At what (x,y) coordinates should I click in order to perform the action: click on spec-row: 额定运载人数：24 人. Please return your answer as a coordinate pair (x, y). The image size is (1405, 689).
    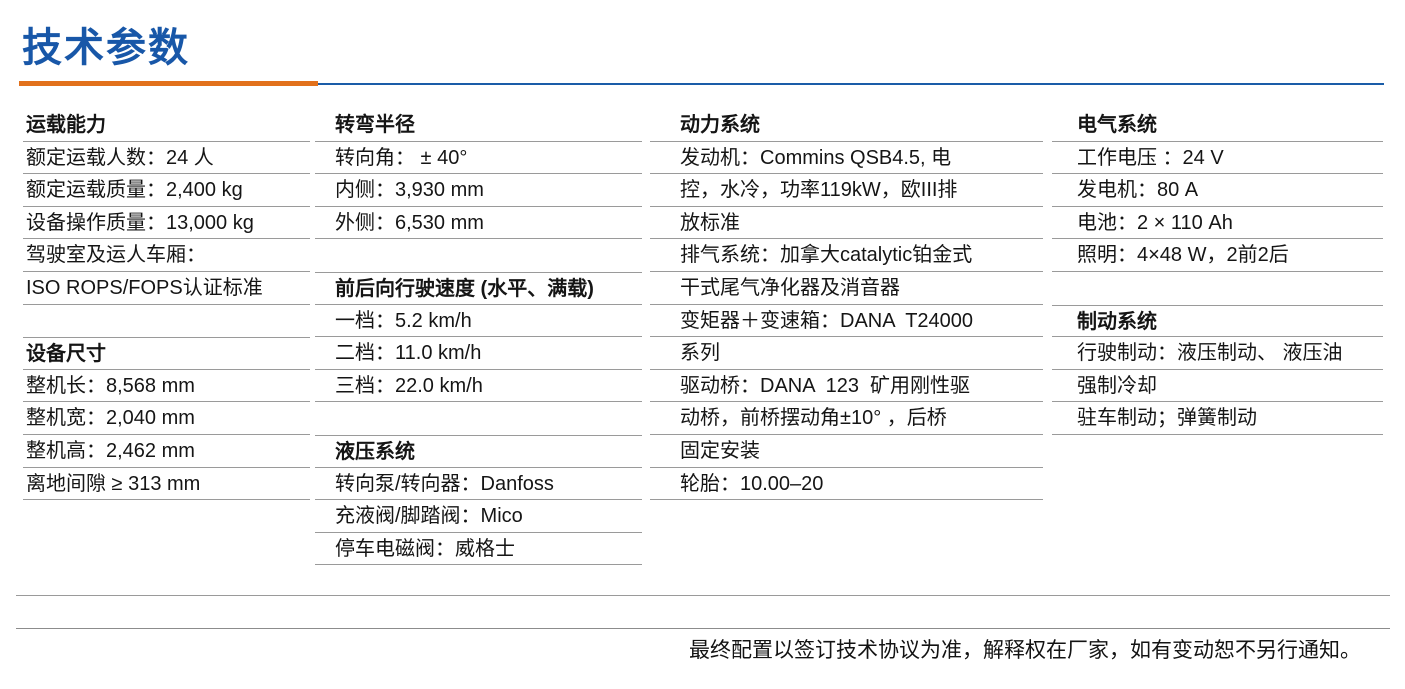
    Looking at the image, I should click on (166, 158).